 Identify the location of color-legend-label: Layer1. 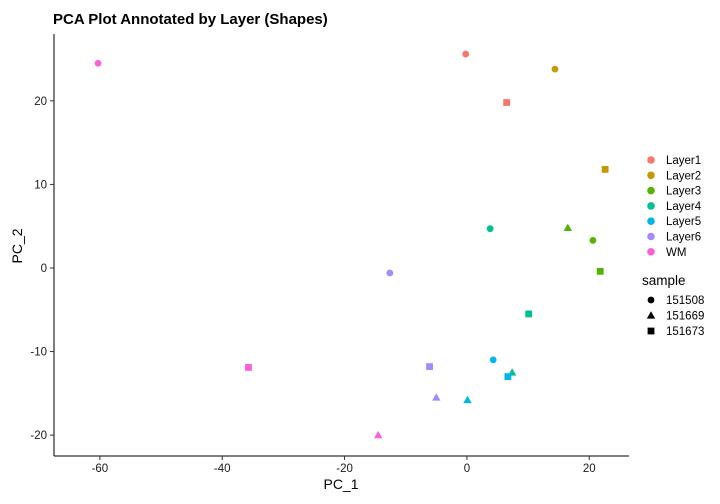
(683, 161).